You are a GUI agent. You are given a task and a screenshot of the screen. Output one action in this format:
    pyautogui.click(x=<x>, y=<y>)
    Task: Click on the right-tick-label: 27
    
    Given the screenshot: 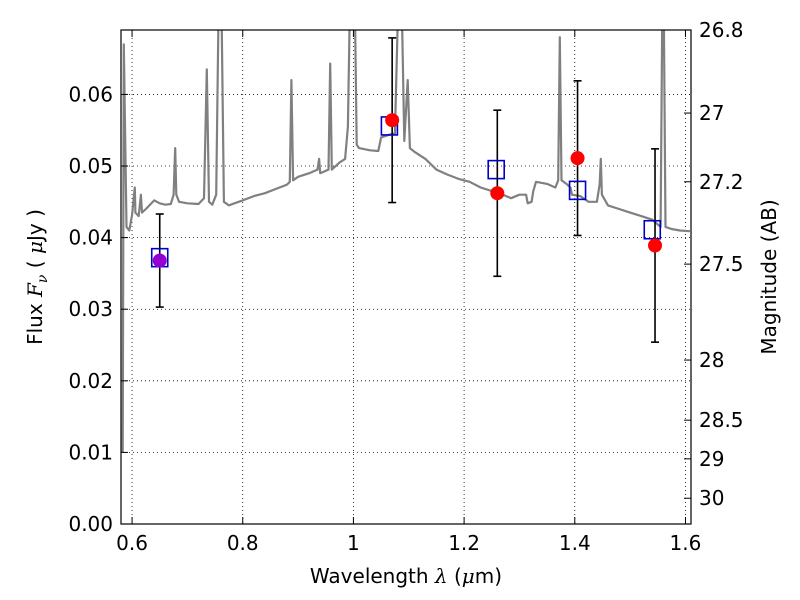 What is the action you would take?
    pyautogui.click(x=711, y=113)
    